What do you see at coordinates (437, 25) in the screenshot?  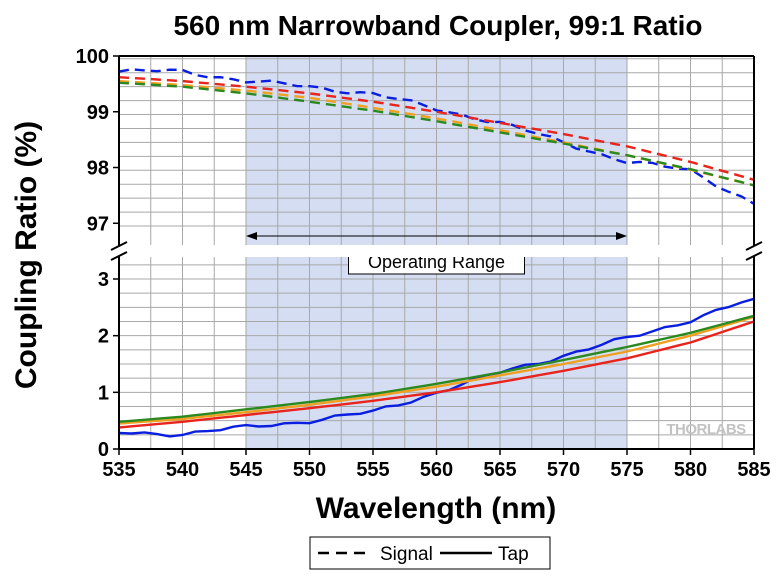 I see `chart-title: 560 nm Narrowband Coupler, 99:1 Ratio` at bounding box center [437, 25].